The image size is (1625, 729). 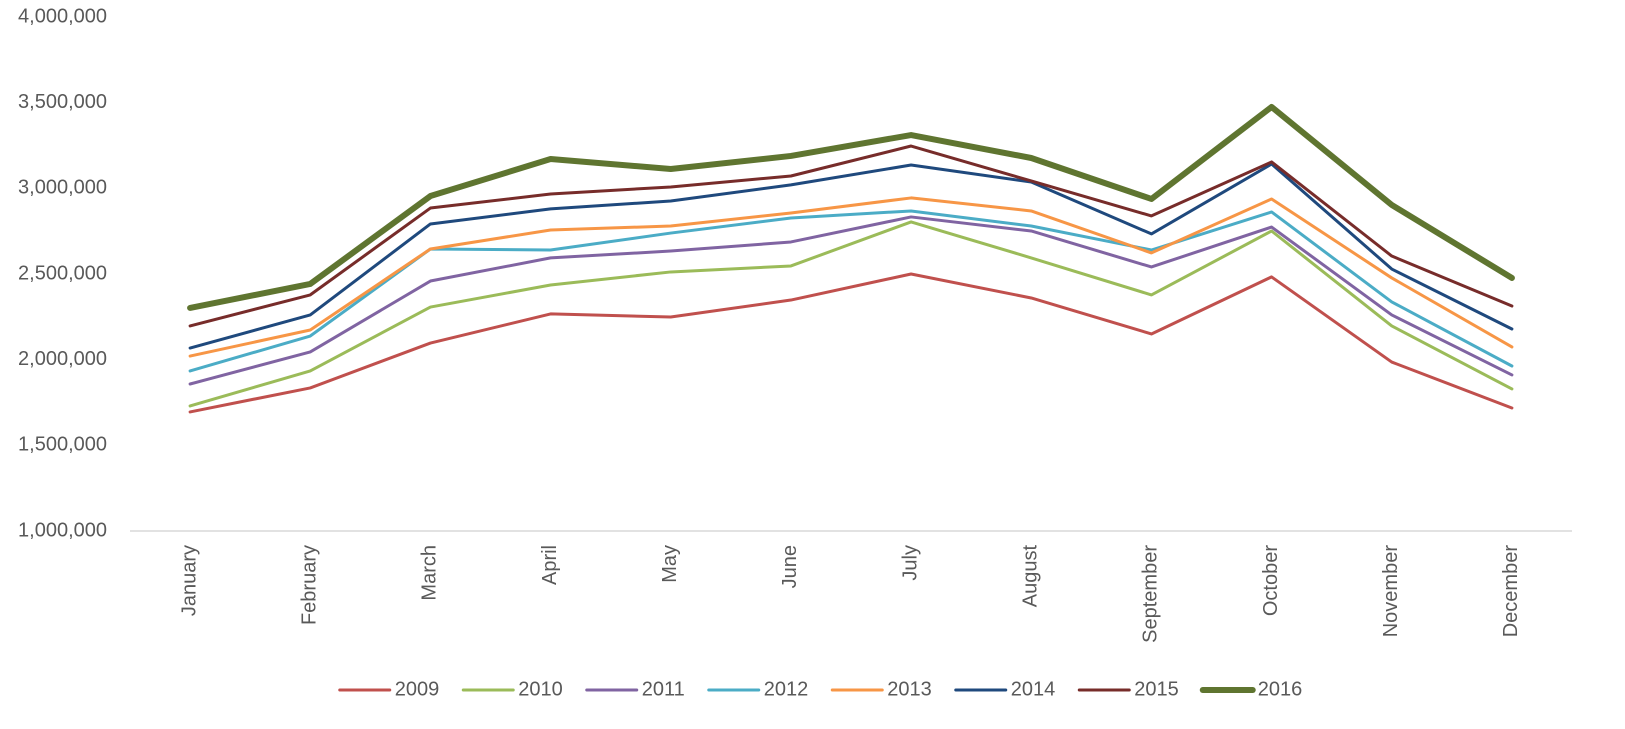 I want to click on legend-label: 2009, so click(x=417, y=689).